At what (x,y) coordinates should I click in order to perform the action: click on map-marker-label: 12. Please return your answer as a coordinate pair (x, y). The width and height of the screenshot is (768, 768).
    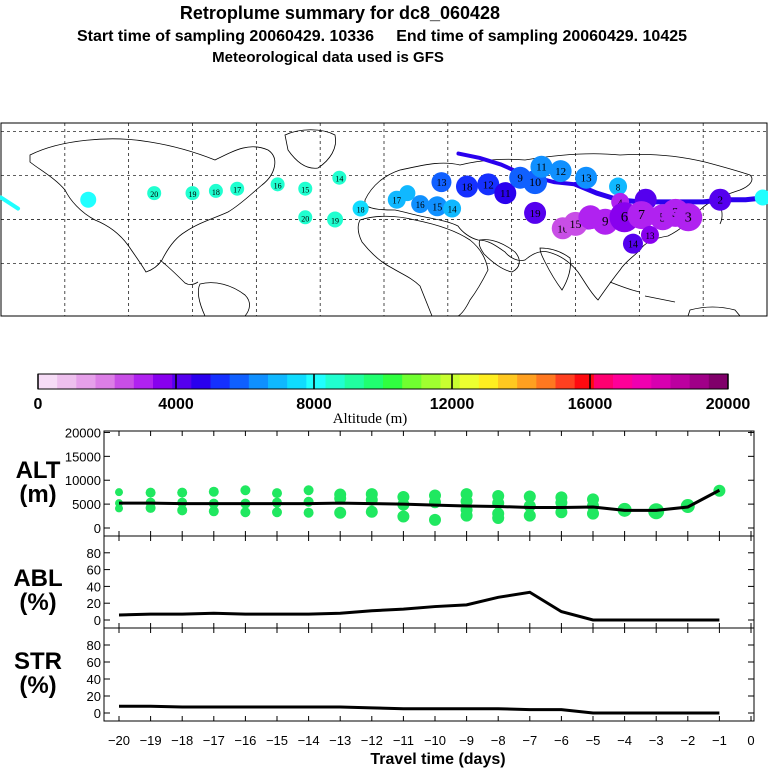
    Looking at the image, I should click on (560, 172).